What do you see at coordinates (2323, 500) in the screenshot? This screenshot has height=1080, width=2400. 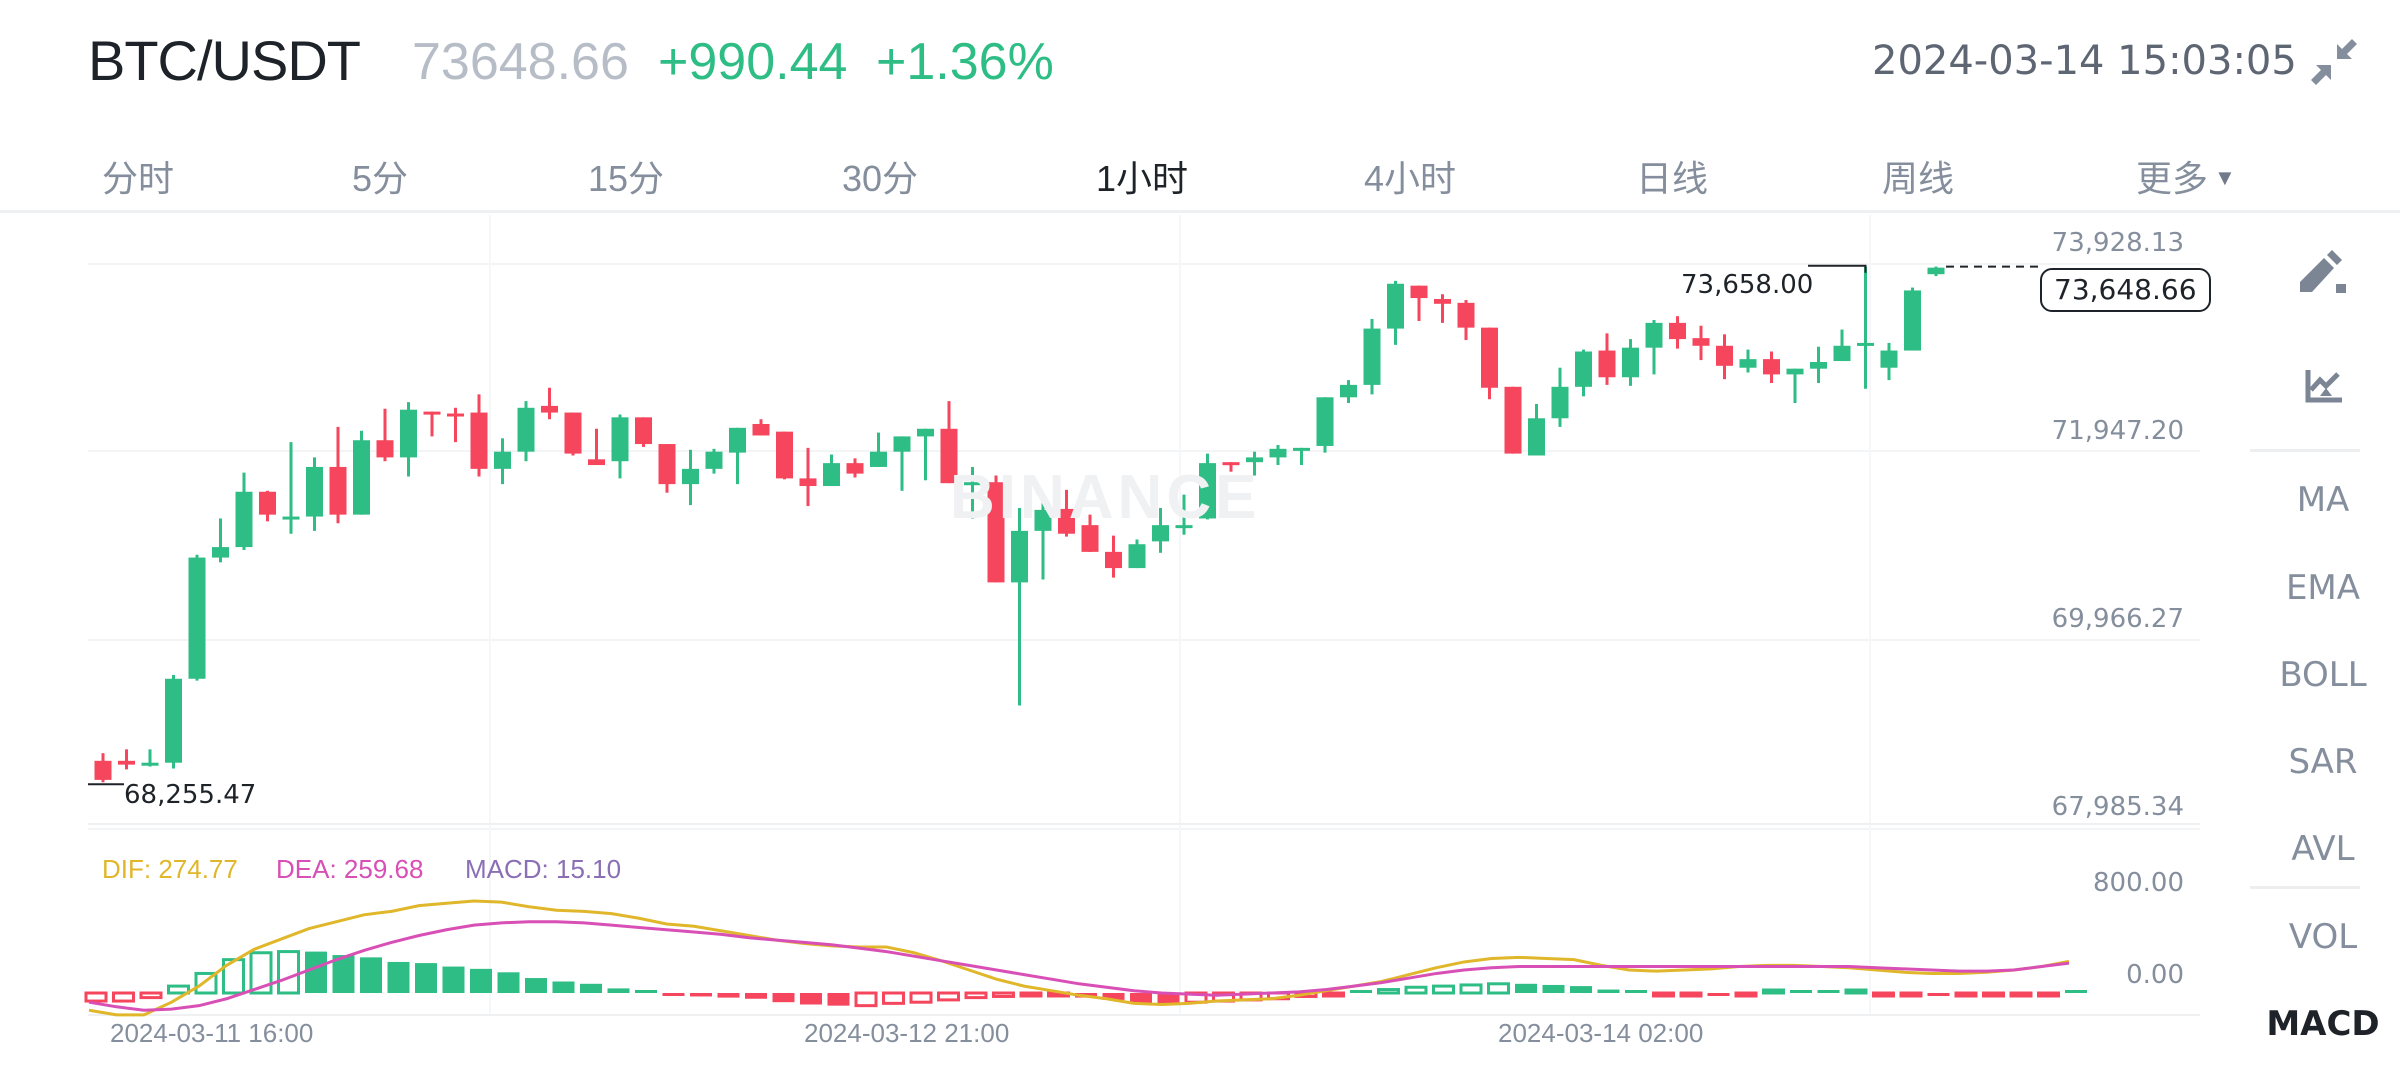 I see `indicator-ma: MA` at bounding box center [2323, 500].